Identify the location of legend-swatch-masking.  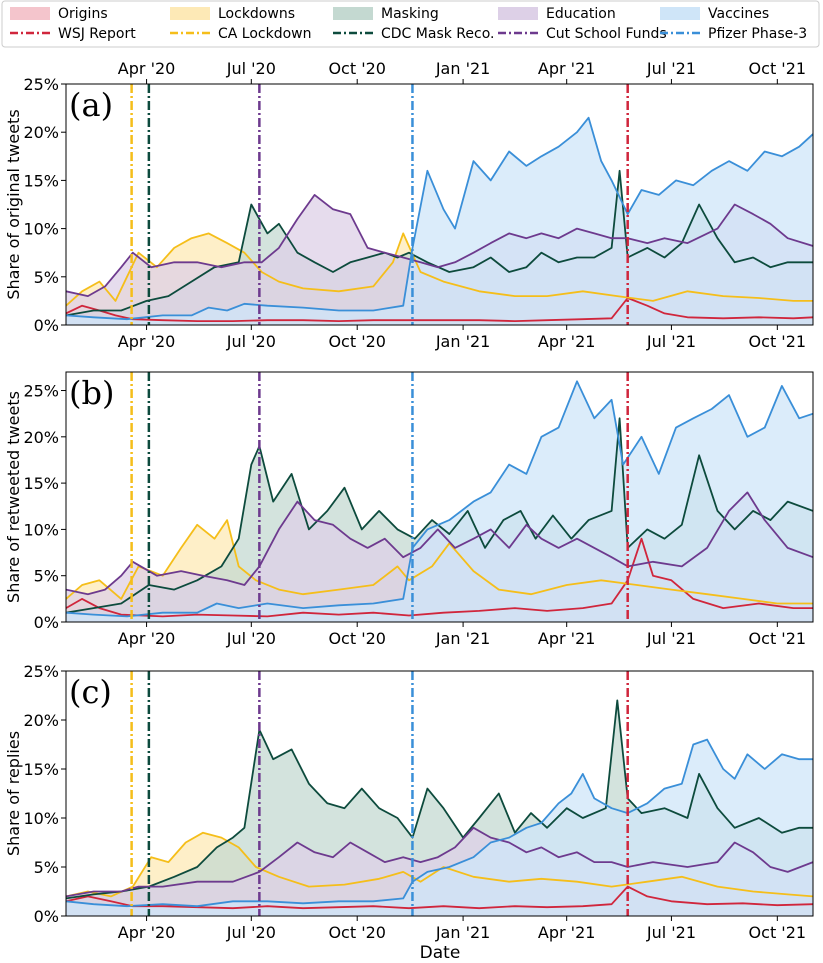
(353, 13).